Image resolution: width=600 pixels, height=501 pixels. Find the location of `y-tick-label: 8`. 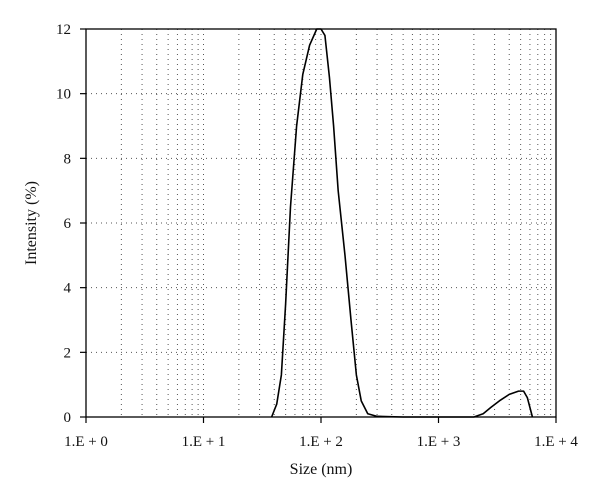

y-tick-label: 8 is located at coordinates (68, 159).